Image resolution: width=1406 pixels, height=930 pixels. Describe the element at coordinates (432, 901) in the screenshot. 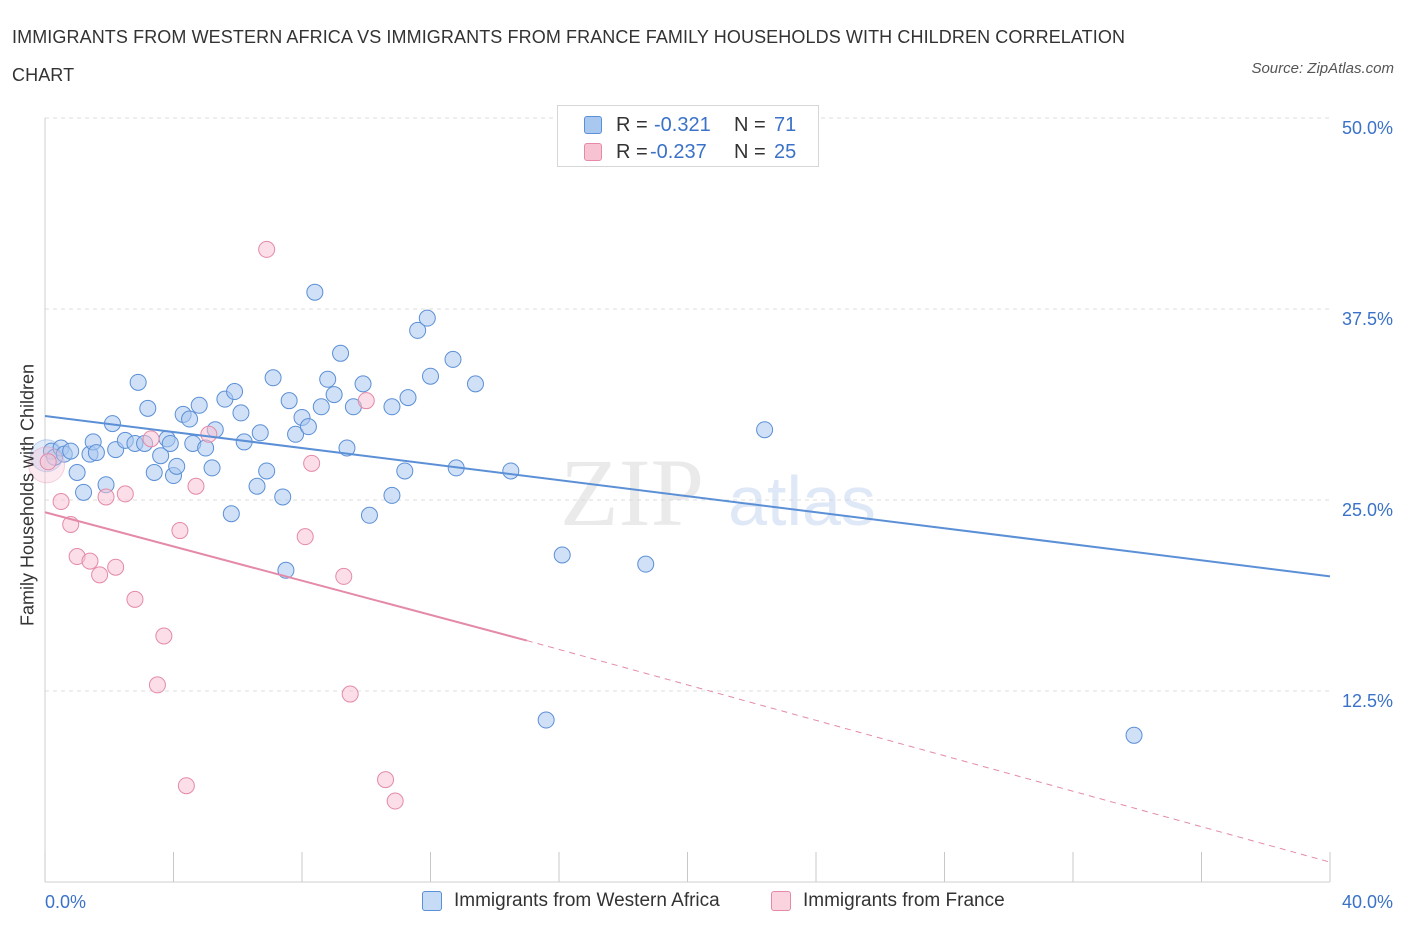

I see `bottom-legend-swatch-western-africa` at that location.